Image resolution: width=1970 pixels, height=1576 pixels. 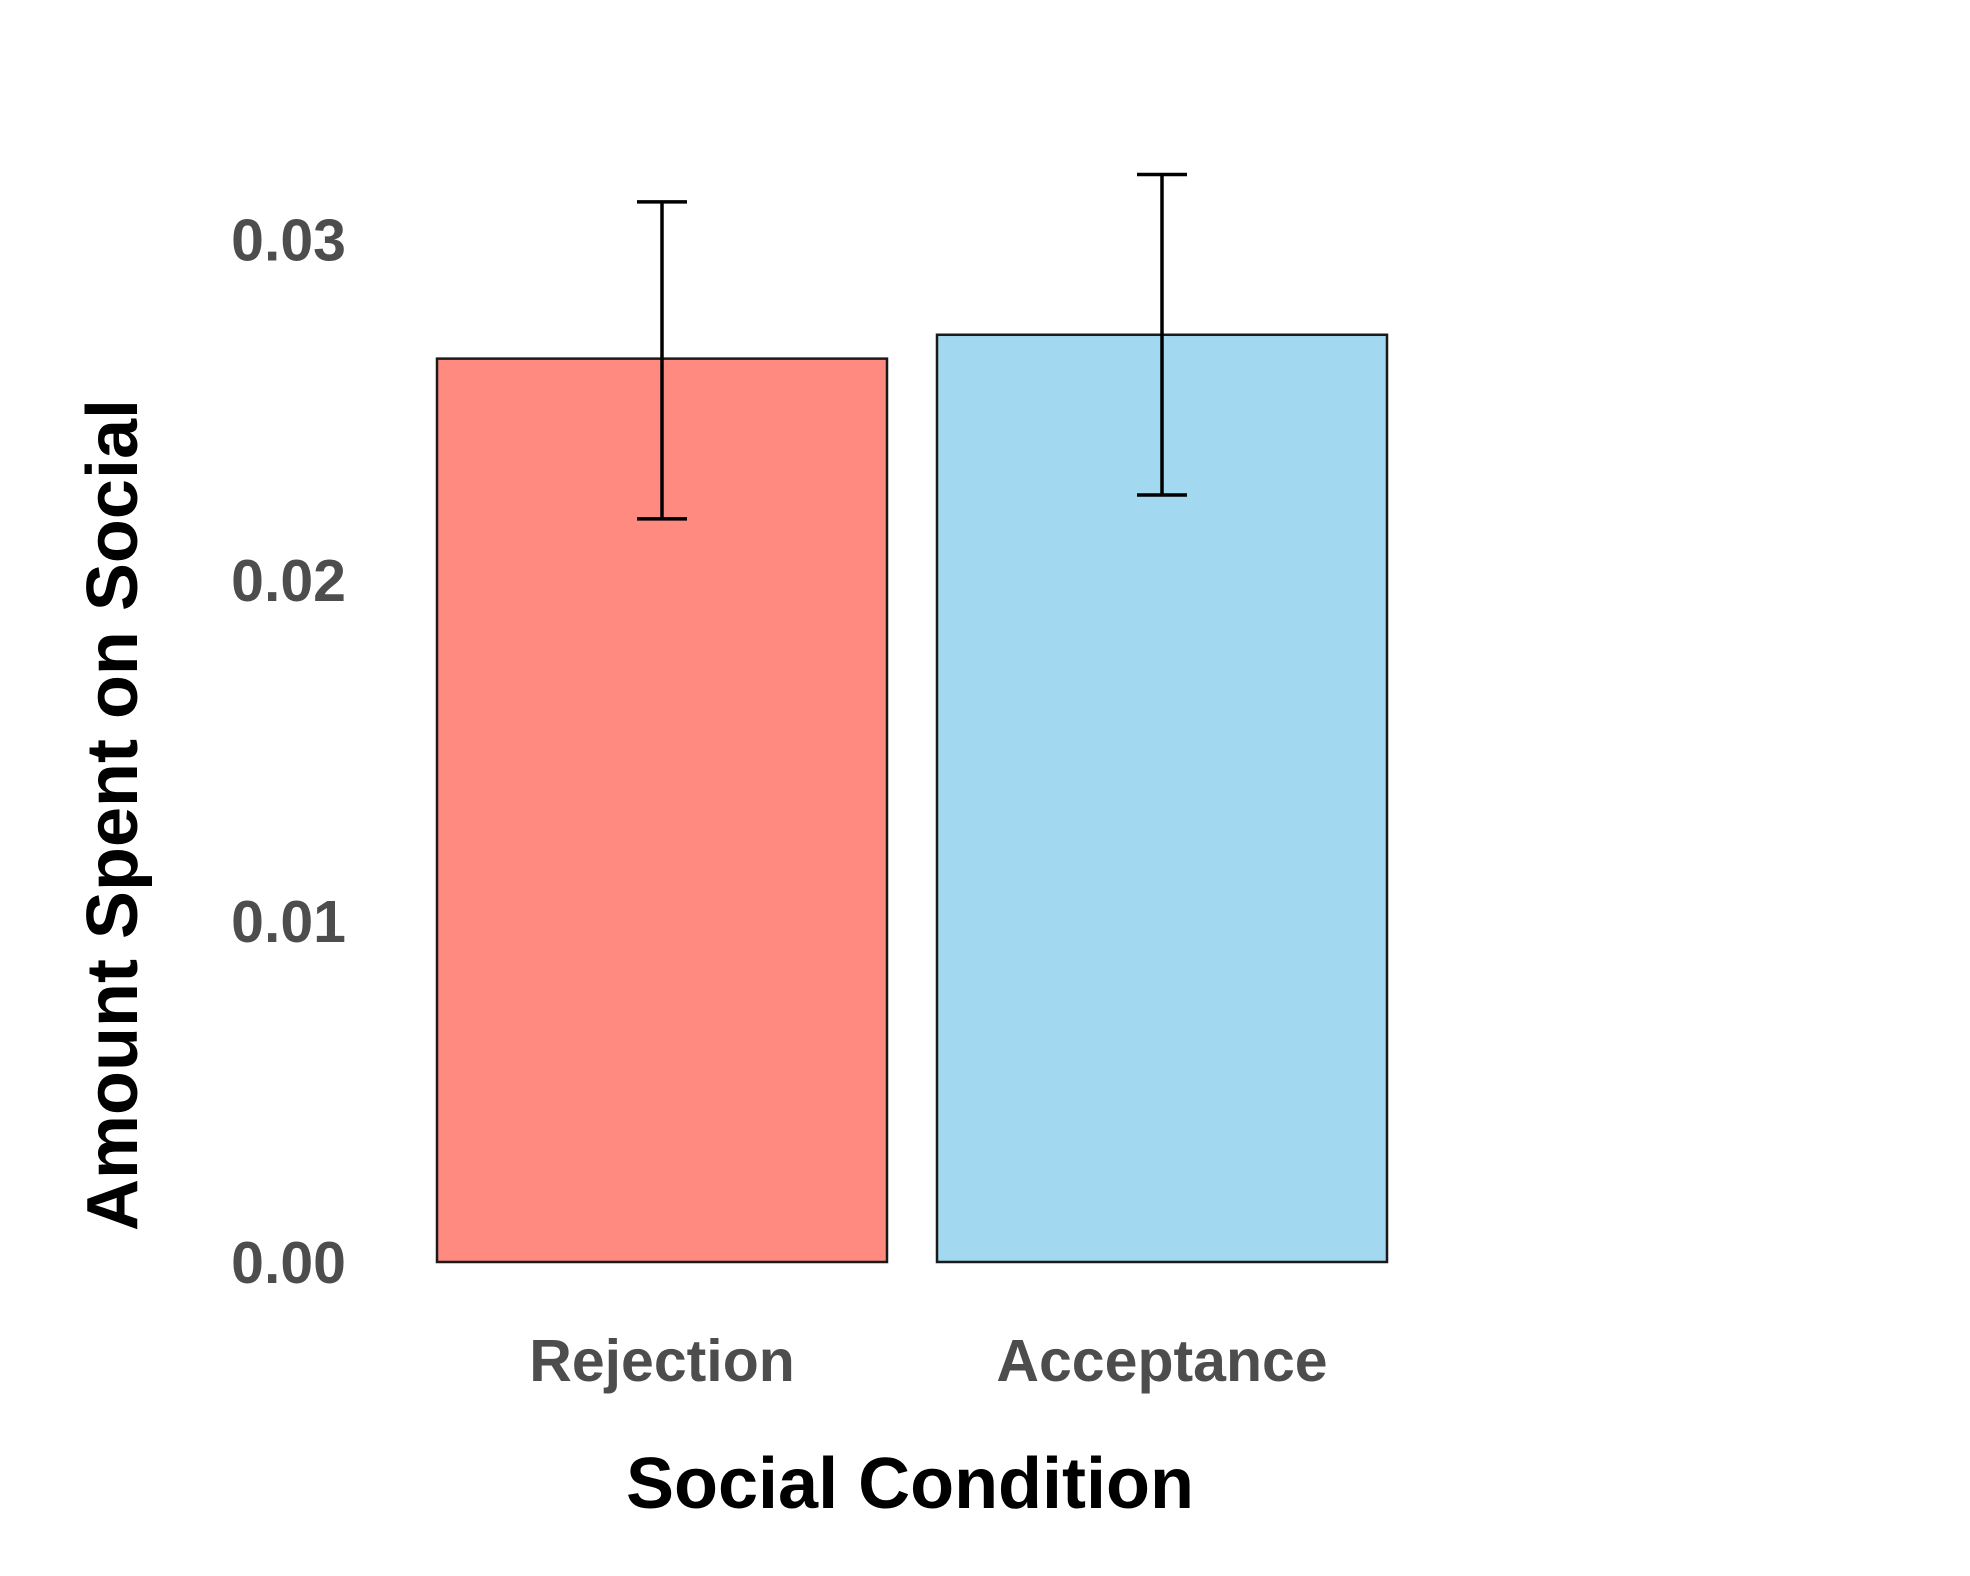 What do you see at coordinates (288, 751) in the screenshot?
I see `y-axis-ticks: 0.00 0.01 0.02 0.03` at bounding box center [288, 751].